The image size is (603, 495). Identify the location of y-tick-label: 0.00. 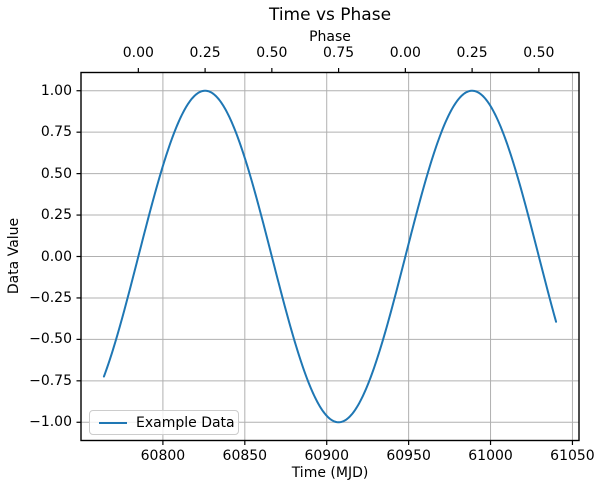
(56, 256).